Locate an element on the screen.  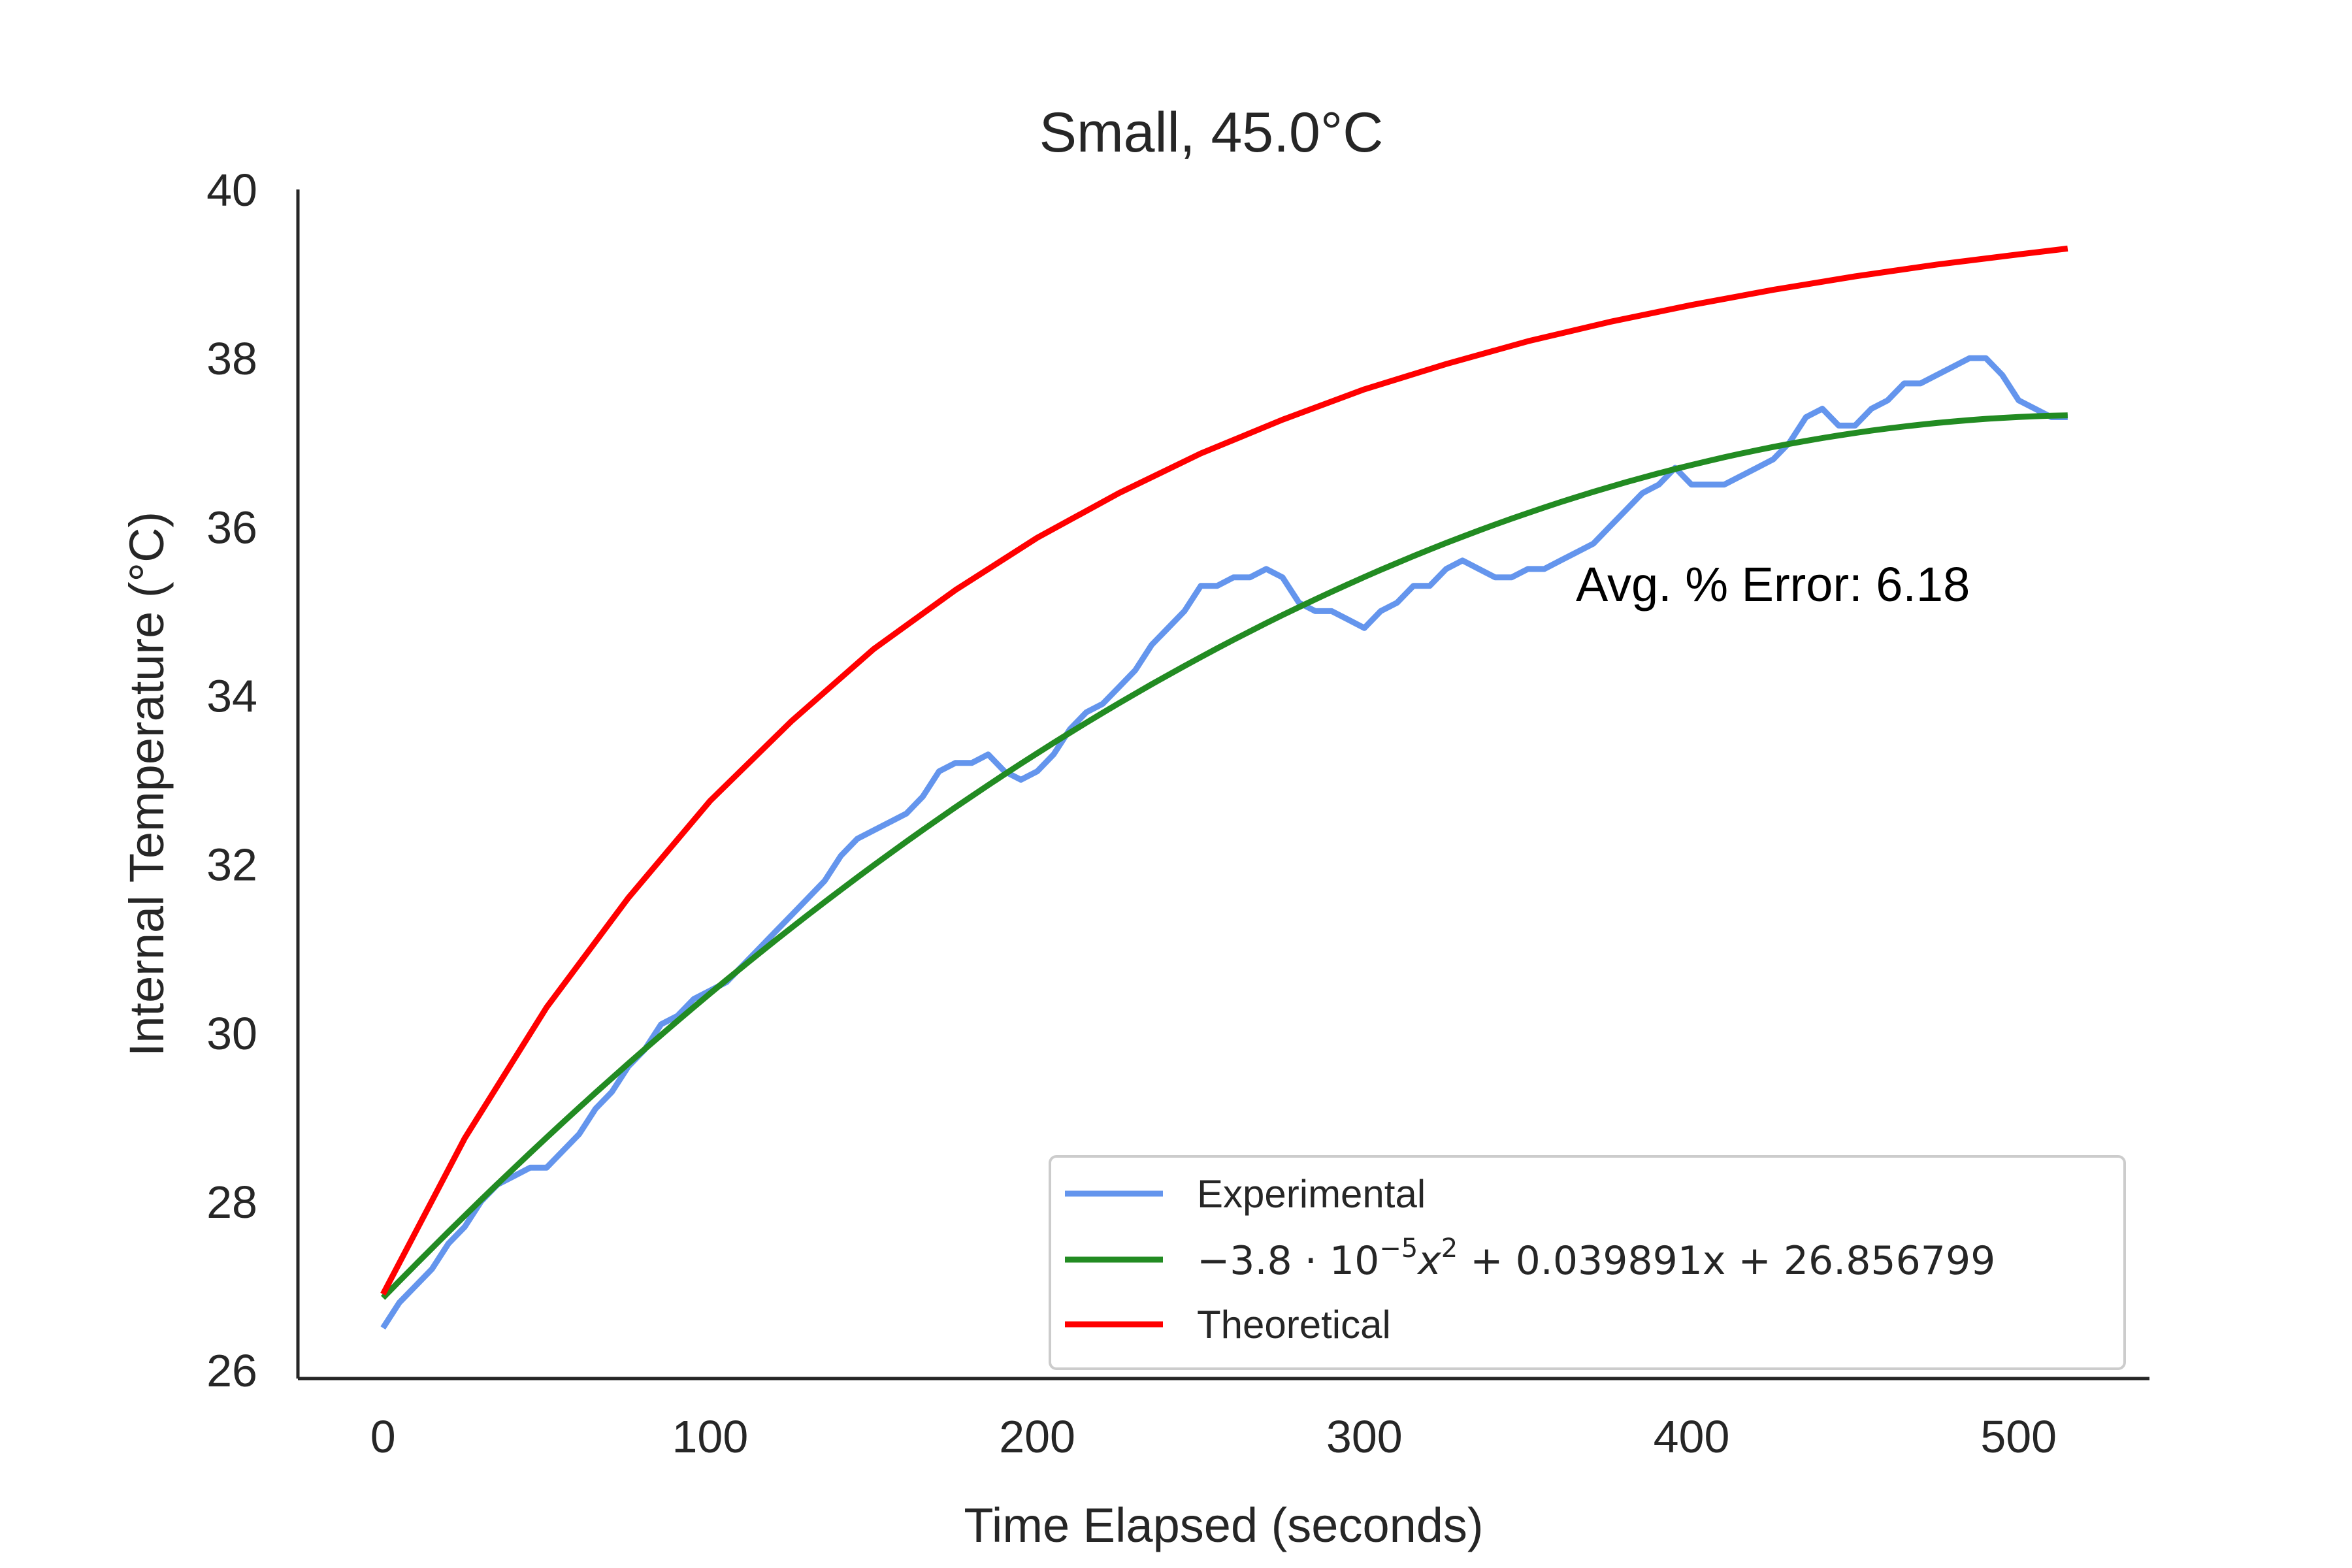
x-axis-label: Time Elapsed (seconds) is located at coordinates (1223, 1525).